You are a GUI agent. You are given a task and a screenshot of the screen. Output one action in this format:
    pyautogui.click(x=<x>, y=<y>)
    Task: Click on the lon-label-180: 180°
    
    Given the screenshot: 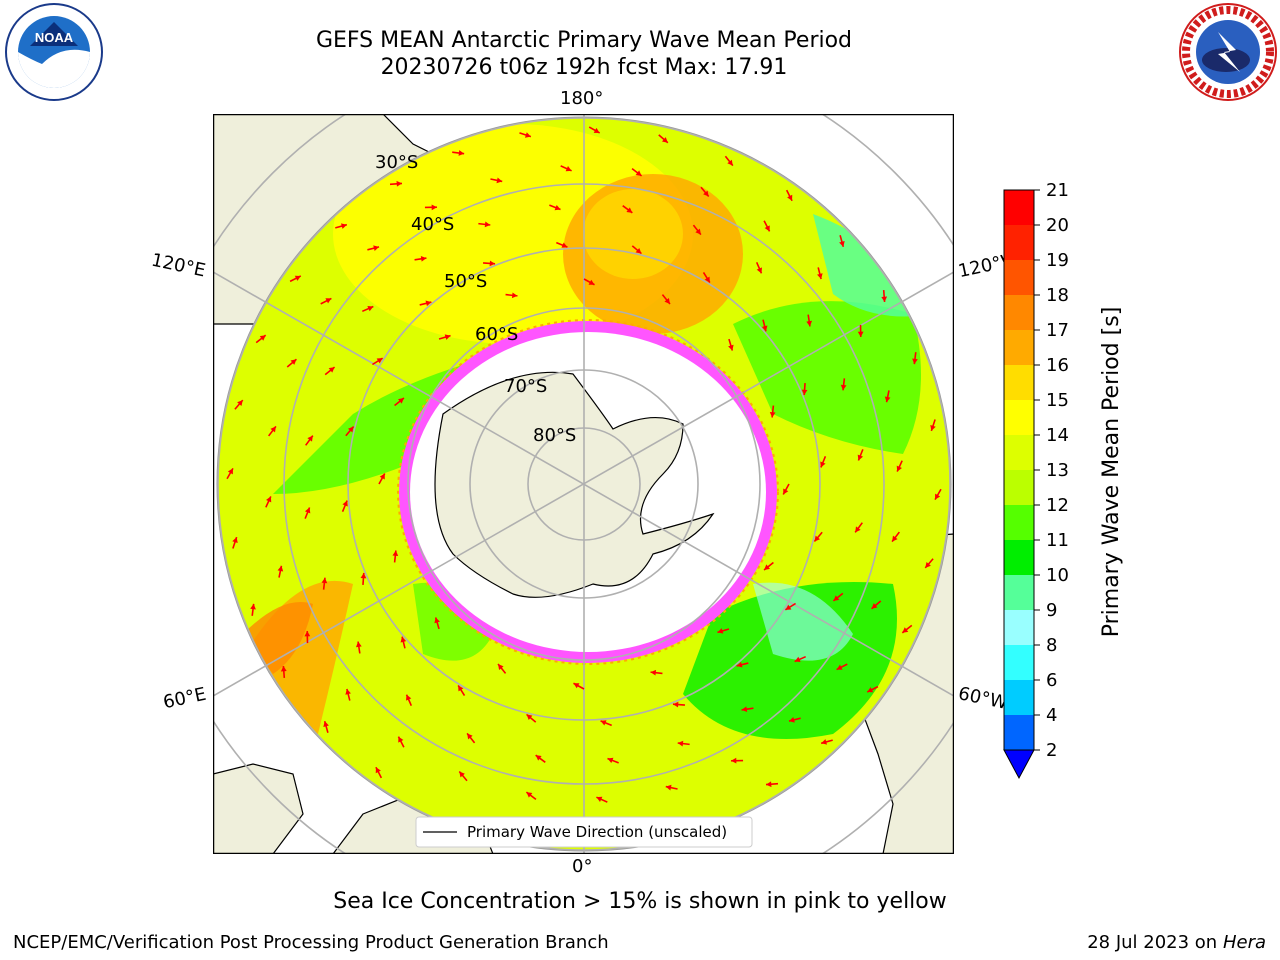 What is the action you would take?
    pyautogui.click(x=582, y=98)
    